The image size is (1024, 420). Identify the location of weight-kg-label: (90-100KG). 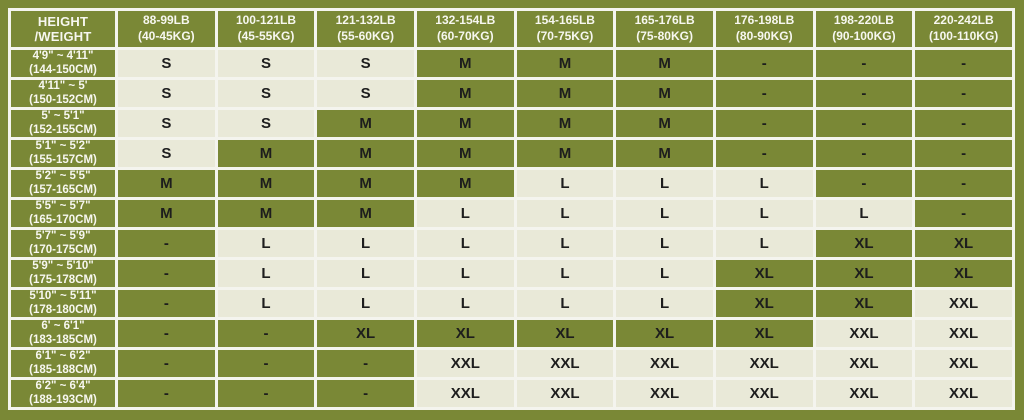
(864, 36).